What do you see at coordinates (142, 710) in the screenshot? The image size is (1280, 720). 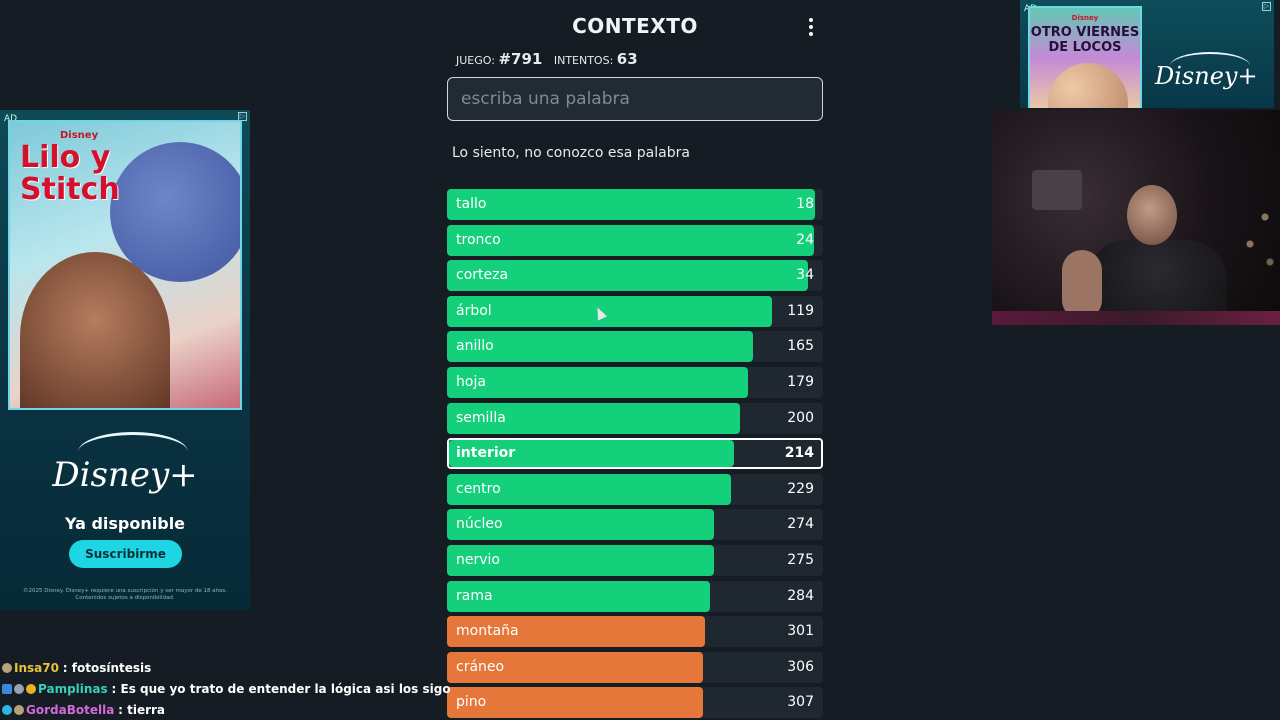 I see `chat-text: : tierra` at bounding box center [142, 710].